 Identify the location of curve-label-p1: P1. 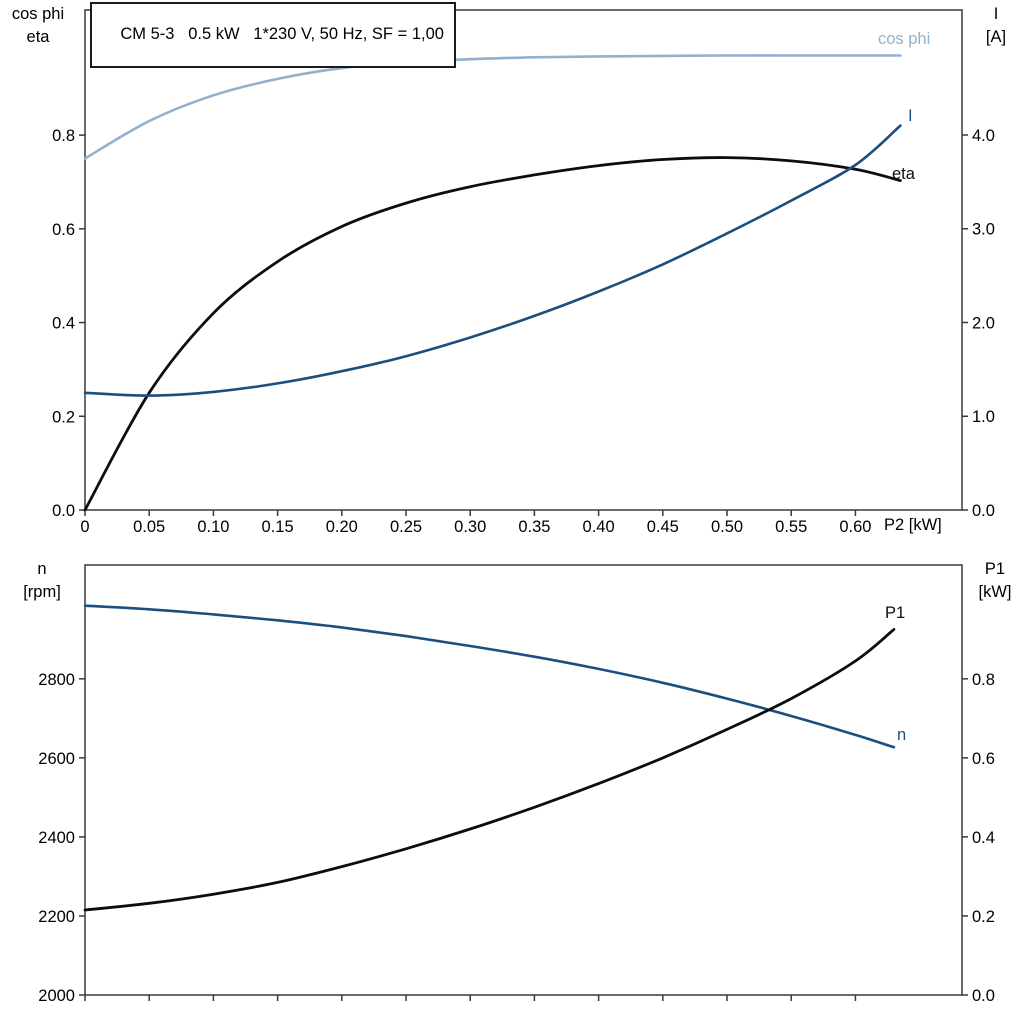
(895, 613).